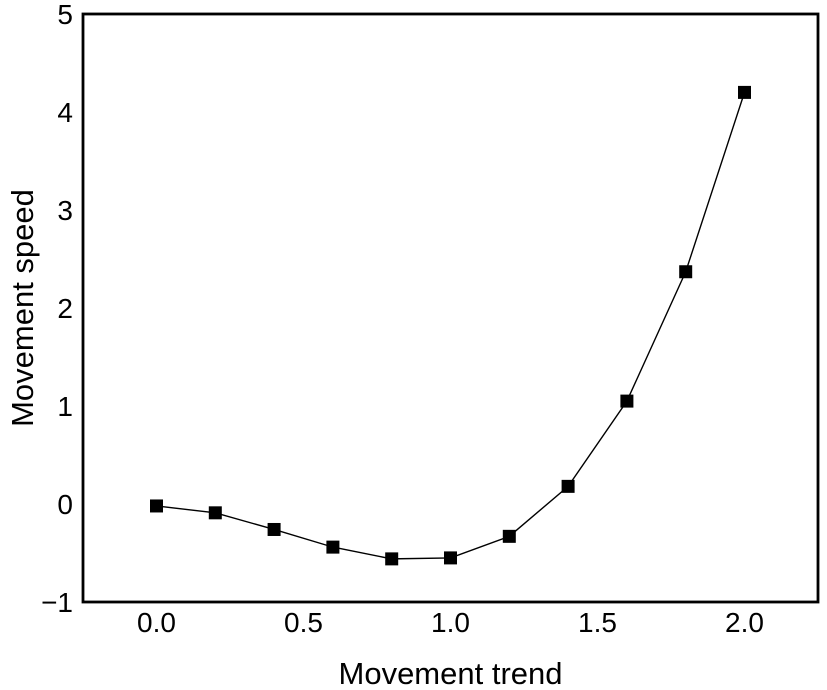  What do you see at coordinates (451, 673) in the screenshot?
I see `x-axis-title: Movement trend` at bounding box center [451, 673].